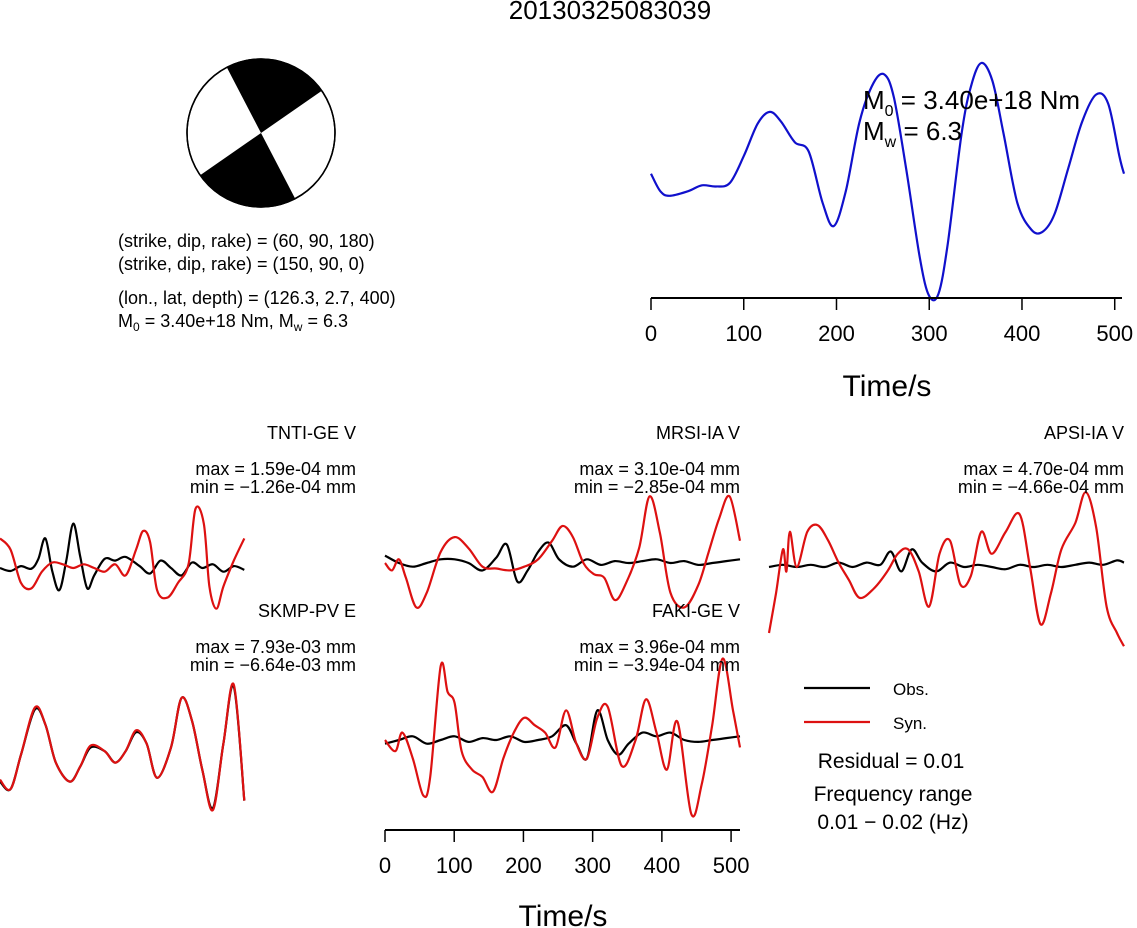 The width and height of the screenshot is (1137, 928). What do you see at coordinates (971, 102) in the screenshot?
I see `stf-m0-label: M0 = 3.40e+18 Nm` at bounding box center [971, 102].